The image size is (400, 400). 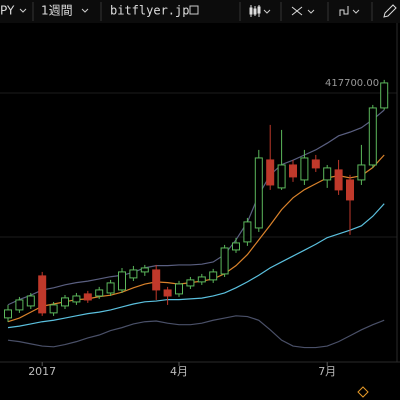 I want to click on x-tick-label: 4月, so click(x=179, y=371).